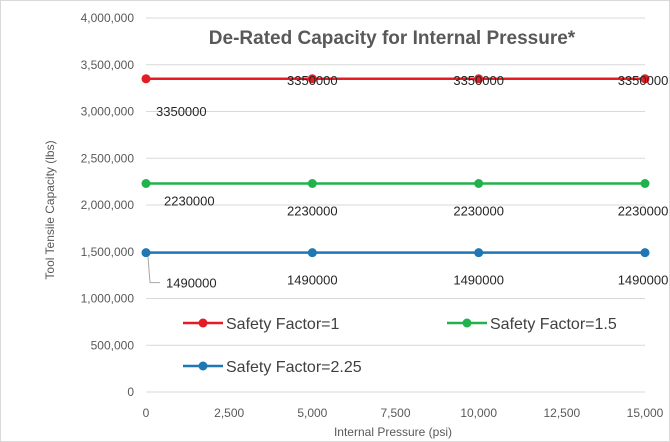 This screenshot has width=670, height=442. I want to click on y-tick-label: 2,000,000, so click(108, 205).